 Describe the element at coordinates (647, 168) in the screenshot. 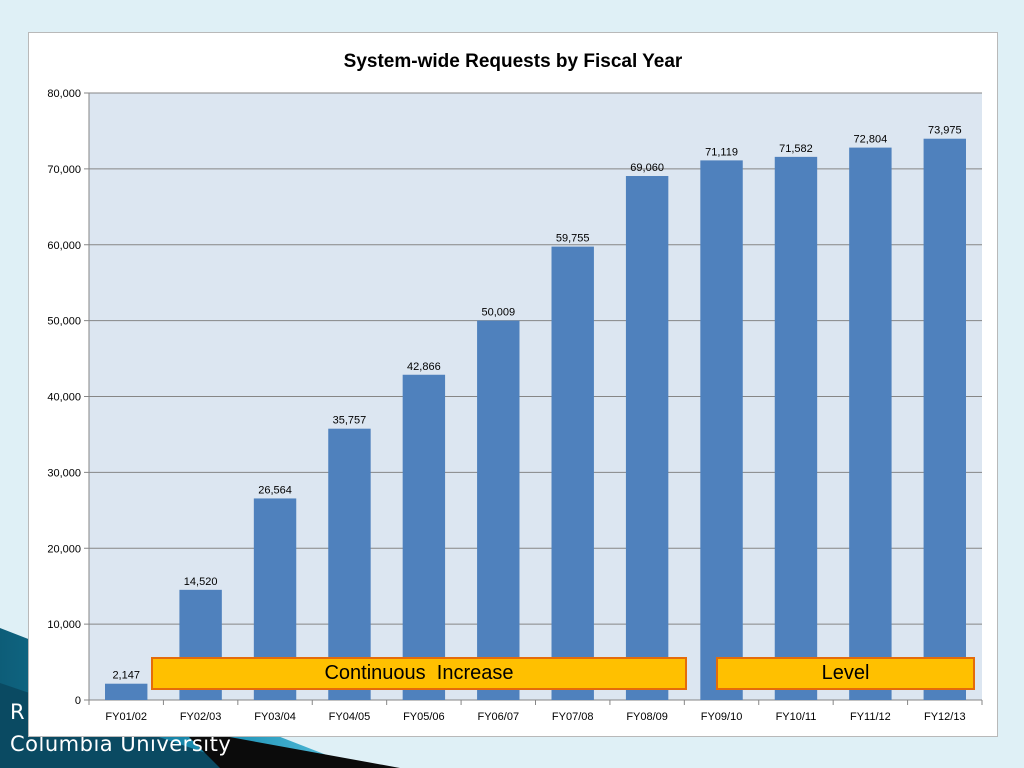

I see `data-label: 69,060` at that location.